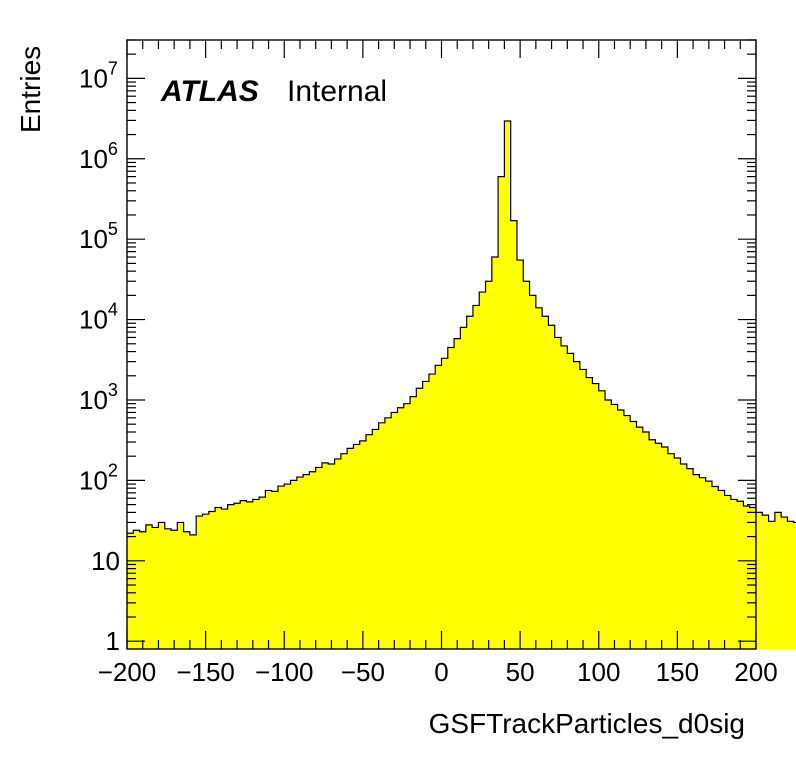 The image size is (796, 772). I want to click on y-tick-label: 1, so click(113, 641).